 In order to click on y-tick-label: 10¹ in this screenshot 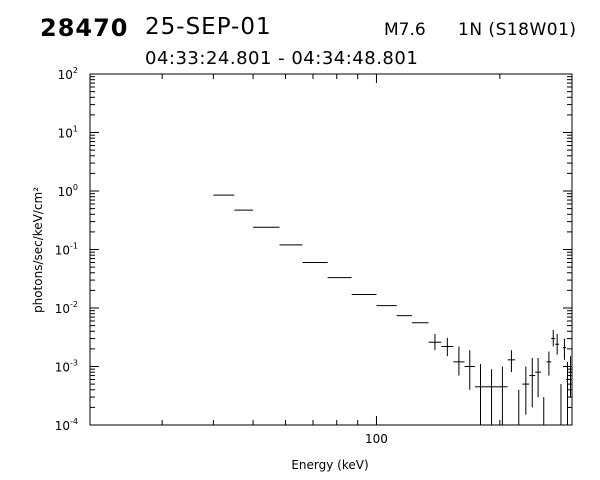, I will do `click(68, 133)`.